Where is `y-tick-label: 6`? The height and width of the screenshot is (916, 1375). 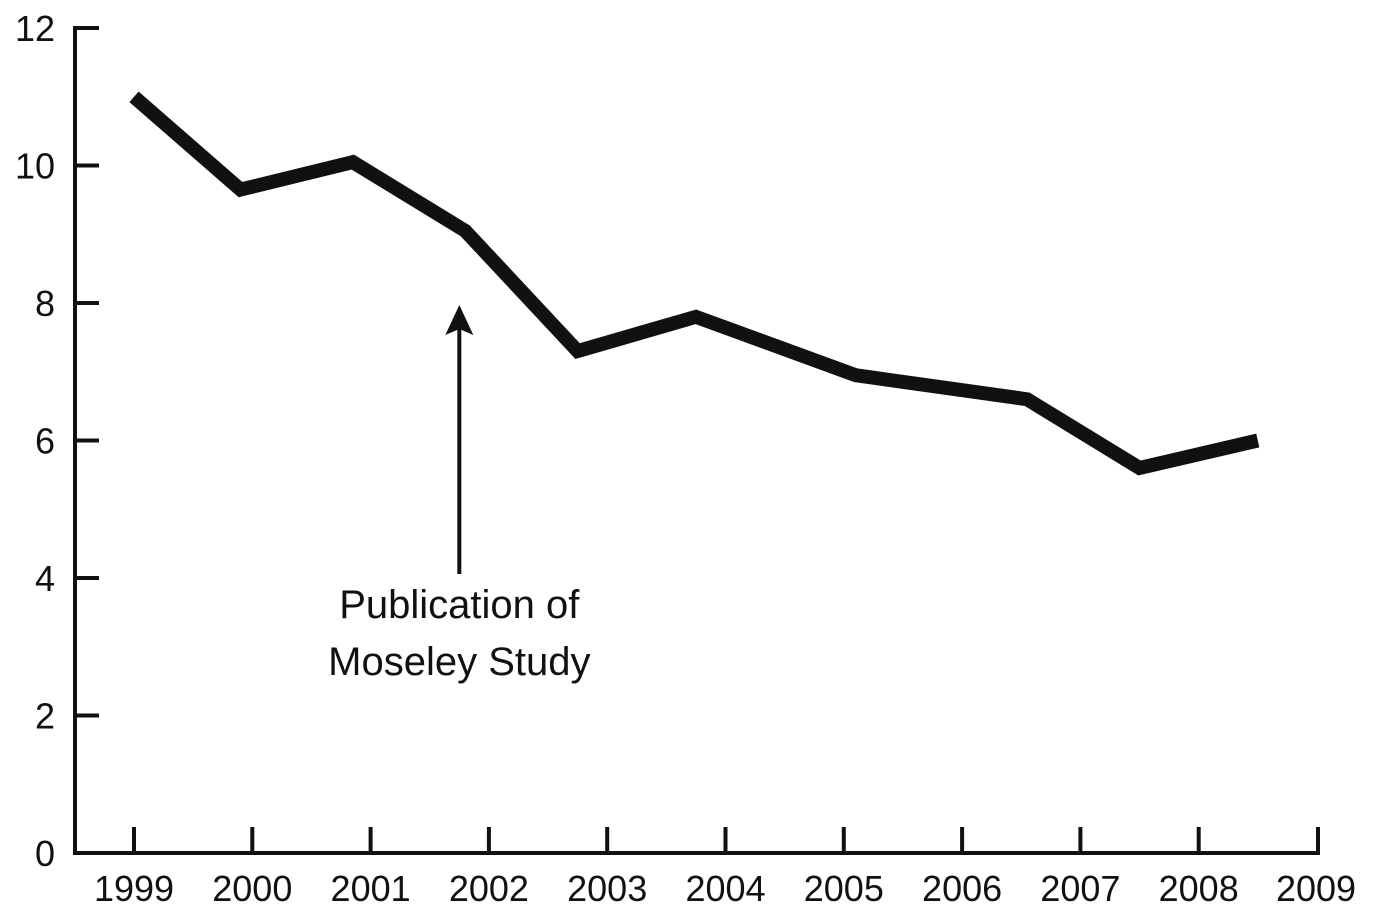 y-tick-label: 6 is located at coordinates (45, 441).